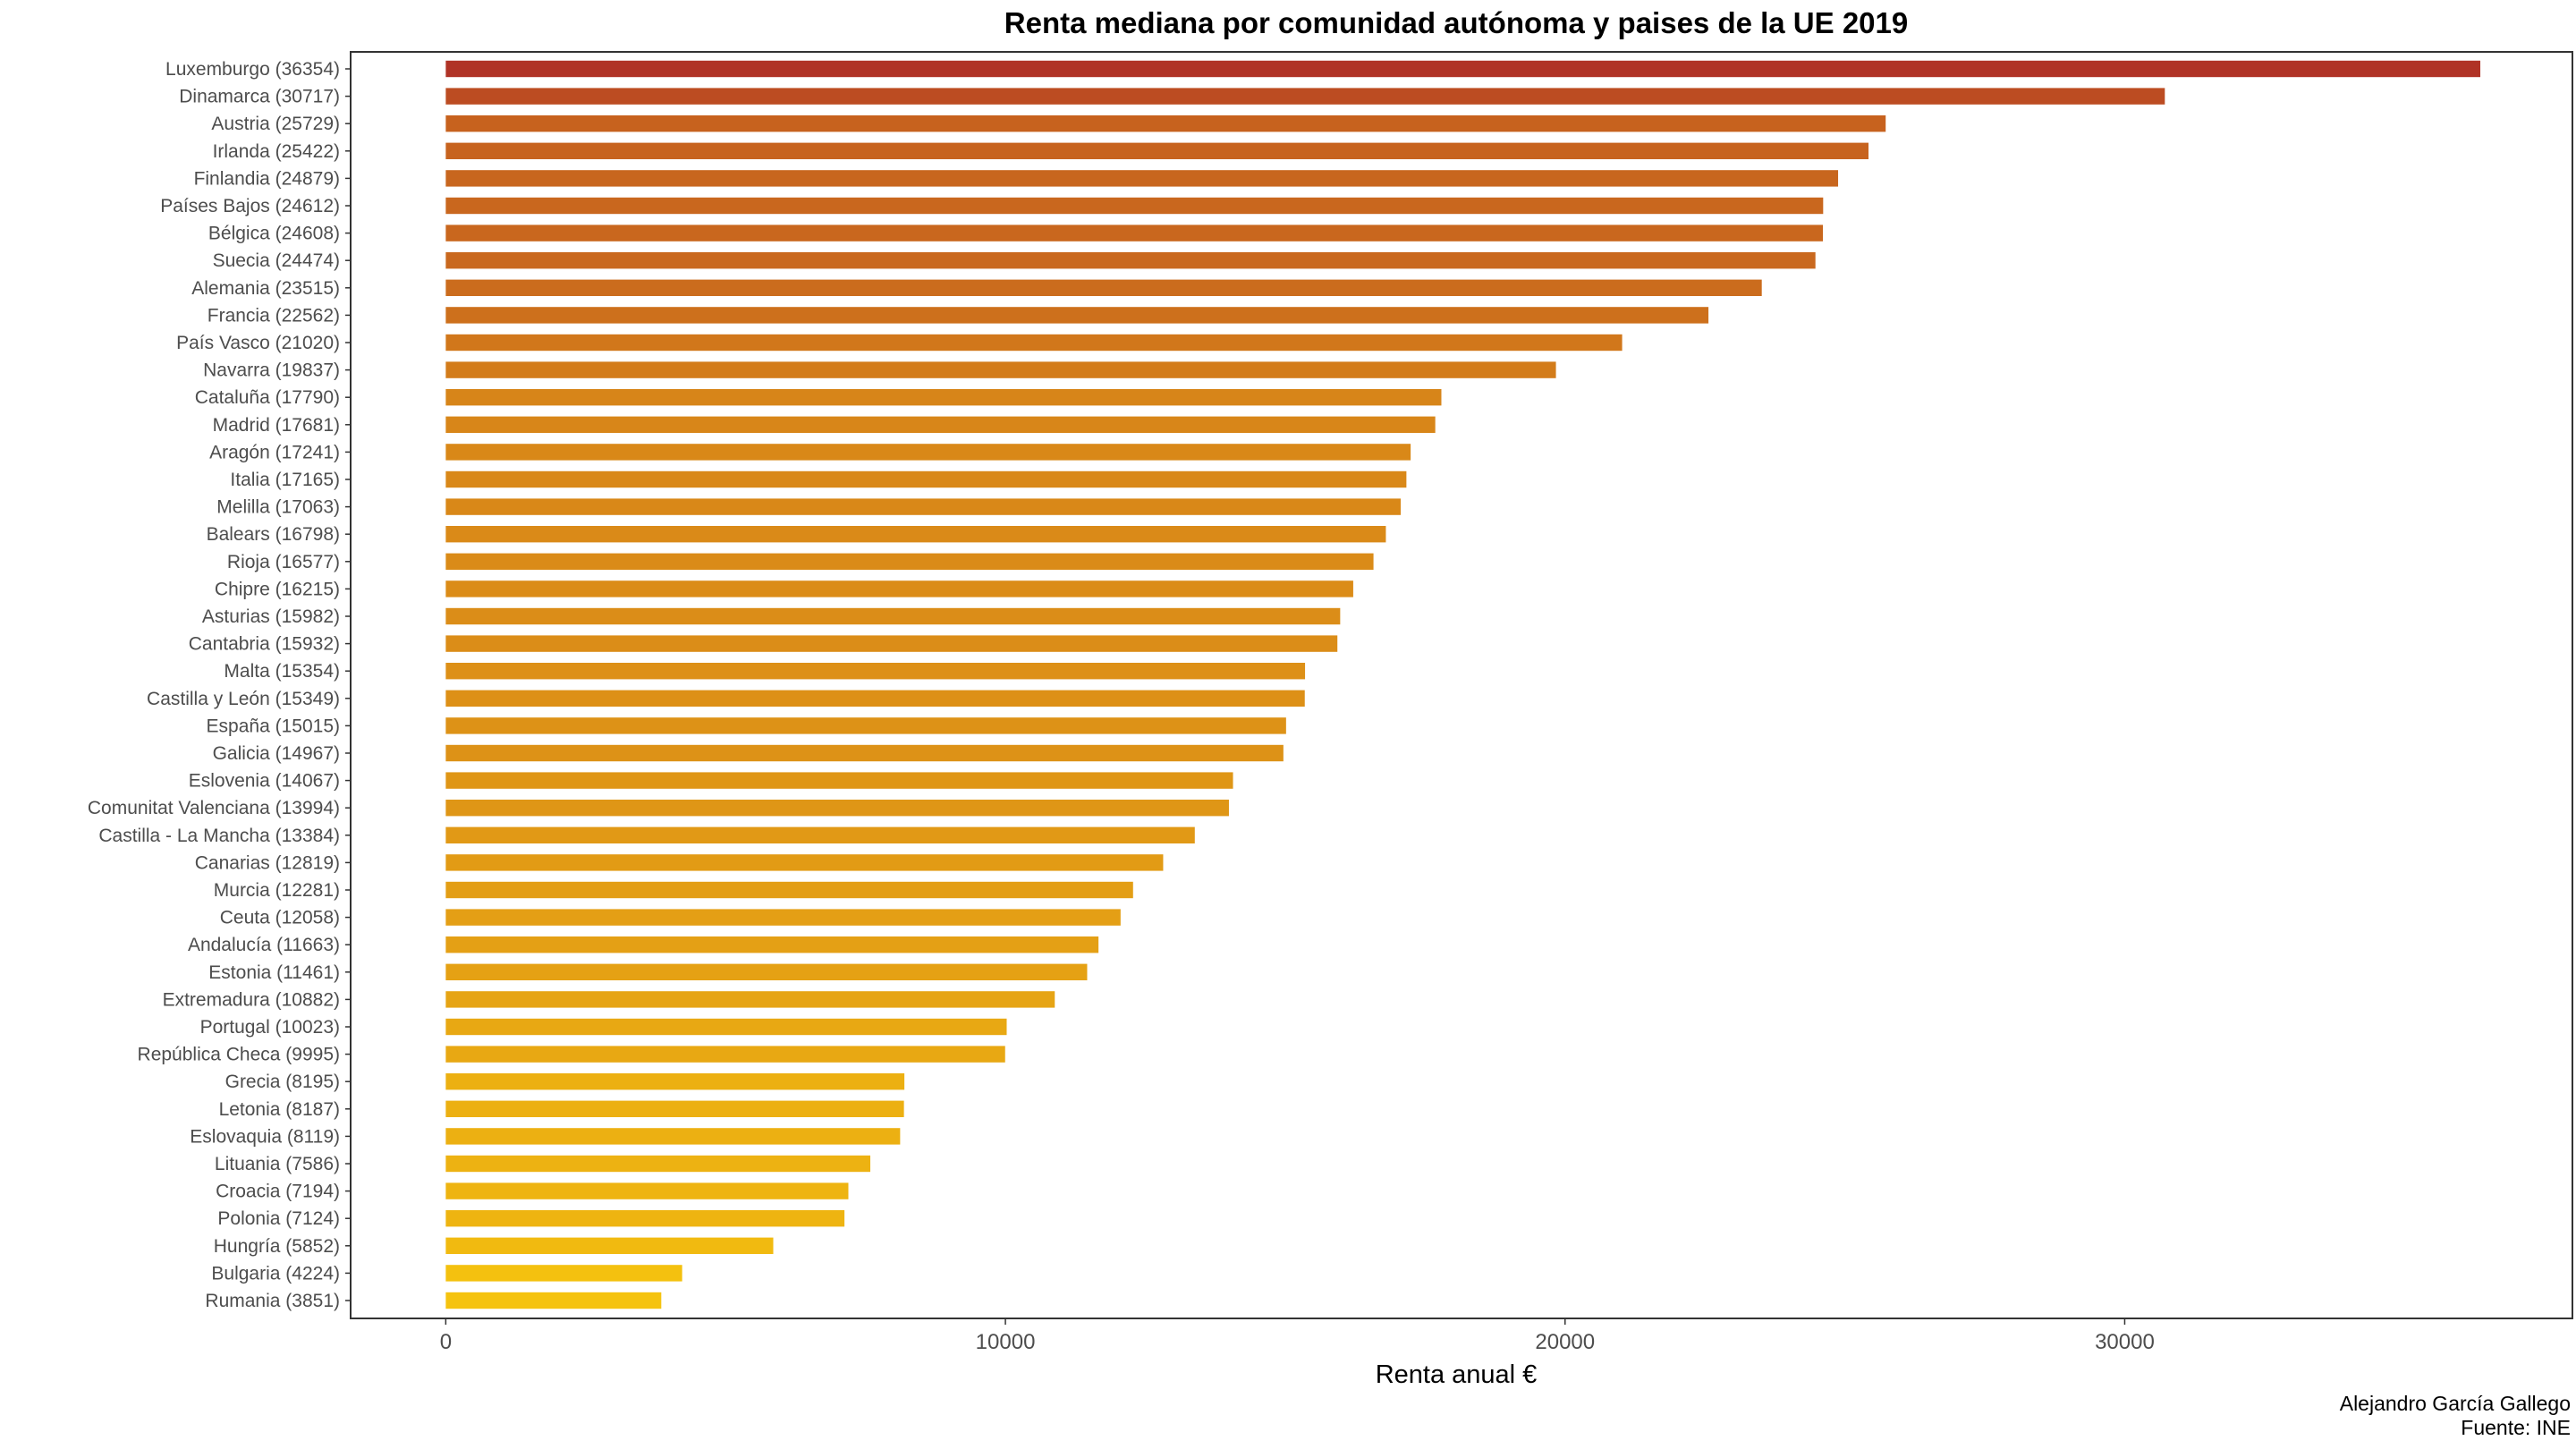 The height and width of the screenshot is (1449, 2576). Describe the element at coordinates (219, 836) in the screenshot. I see `category-label: Castilla - La Mancha (13384)` at that location.